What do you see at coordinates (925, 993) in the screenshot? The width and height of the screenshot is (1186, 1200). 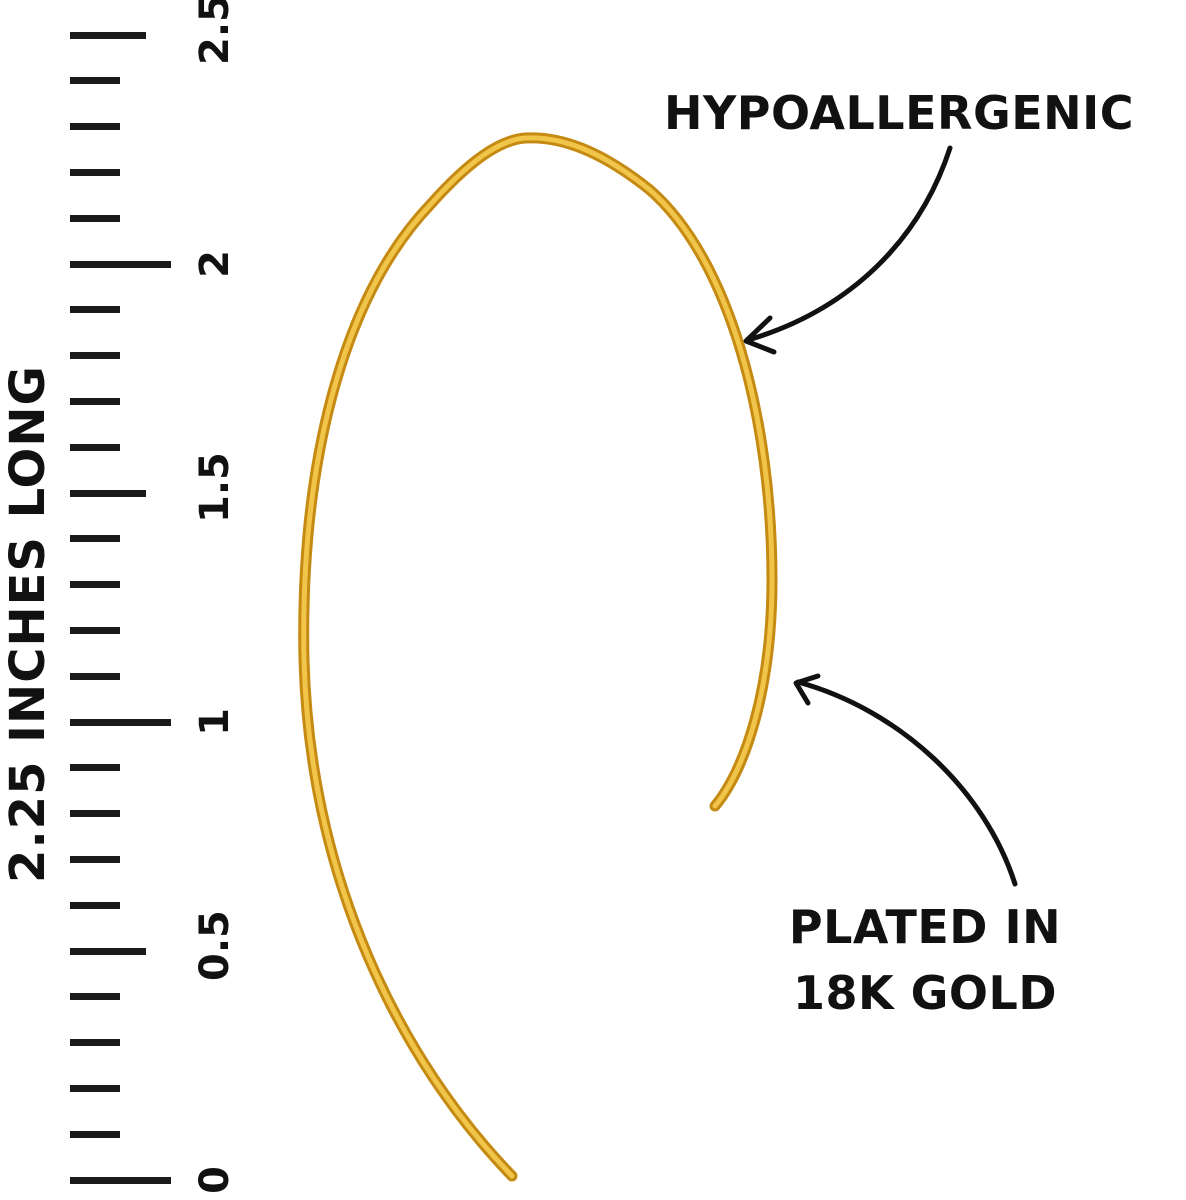 I see `plated-line-2: 18K GOLD` at bounding box center [925, 993].